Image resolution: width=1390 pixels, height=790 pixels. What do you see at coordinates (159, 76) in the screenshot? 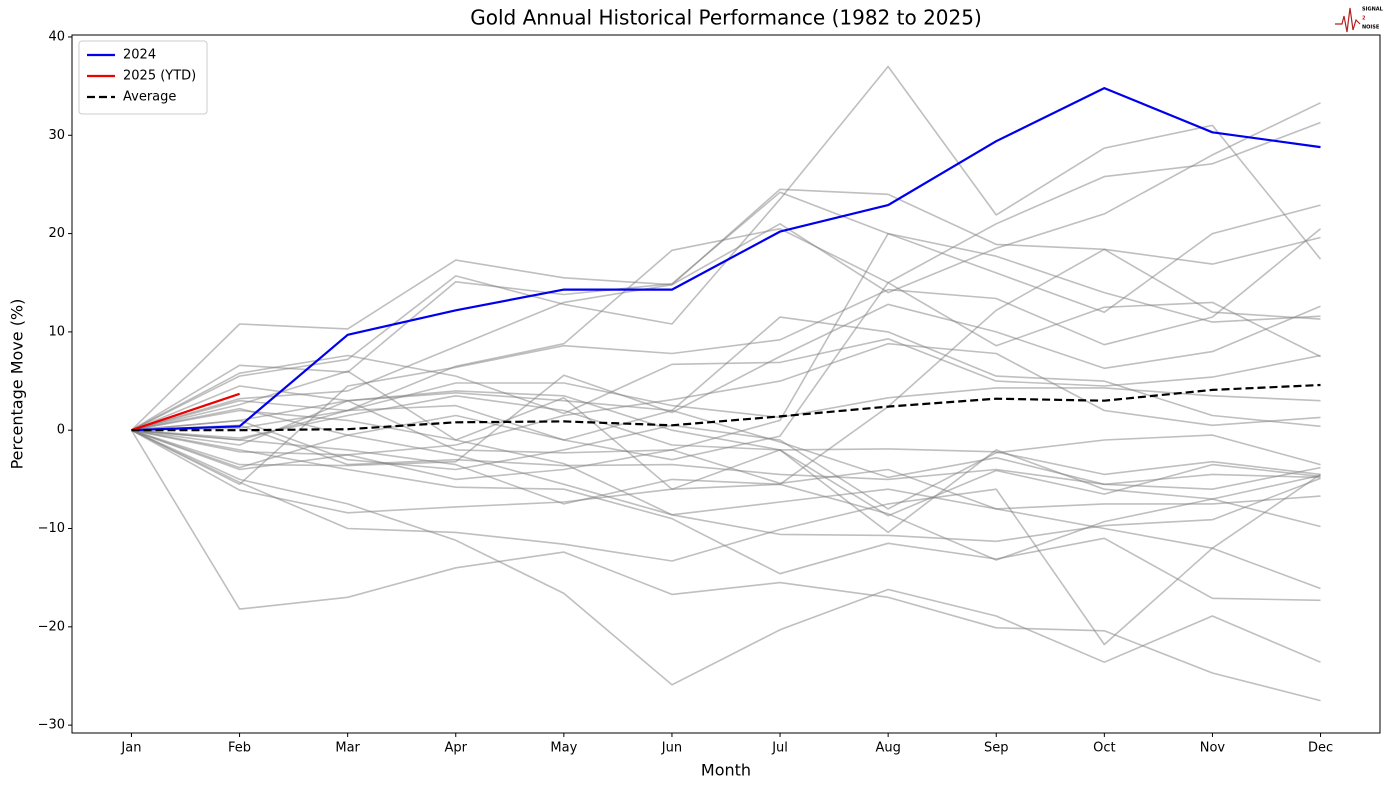
I see `legend-label: 2025 (YTD)` at bounding box center [159, 76].